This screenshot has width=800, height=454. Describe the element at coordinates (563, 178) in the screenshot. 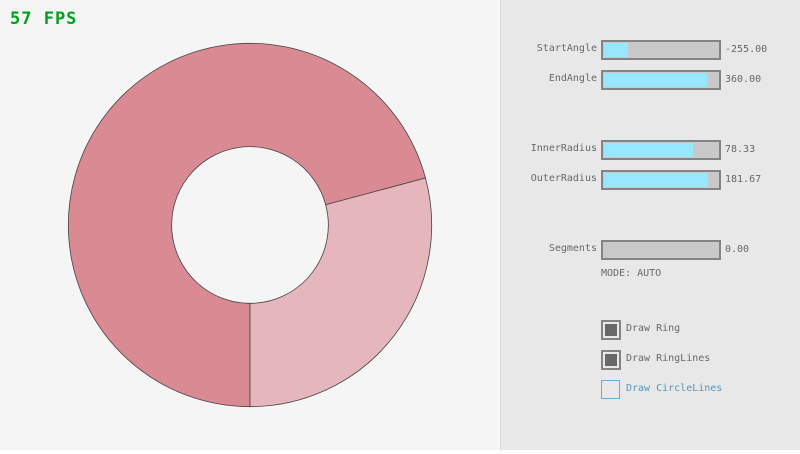

I see `outer-radius-label: OuterRadius` at that location.